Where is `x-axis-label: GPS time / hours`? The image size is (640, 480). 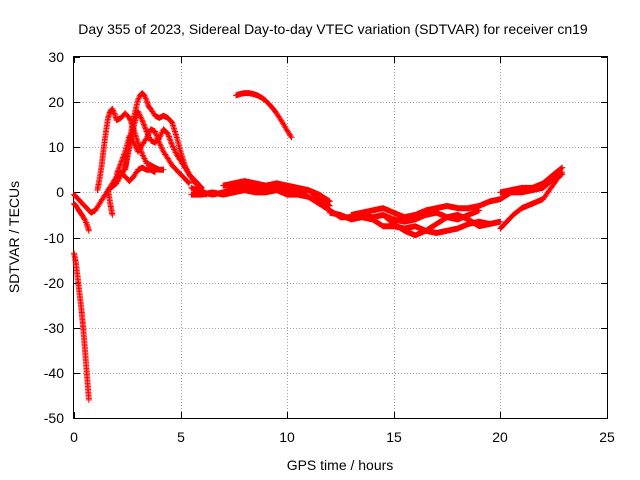 x-axis-label: GPS time / hours is located at coordinates (340, 465).